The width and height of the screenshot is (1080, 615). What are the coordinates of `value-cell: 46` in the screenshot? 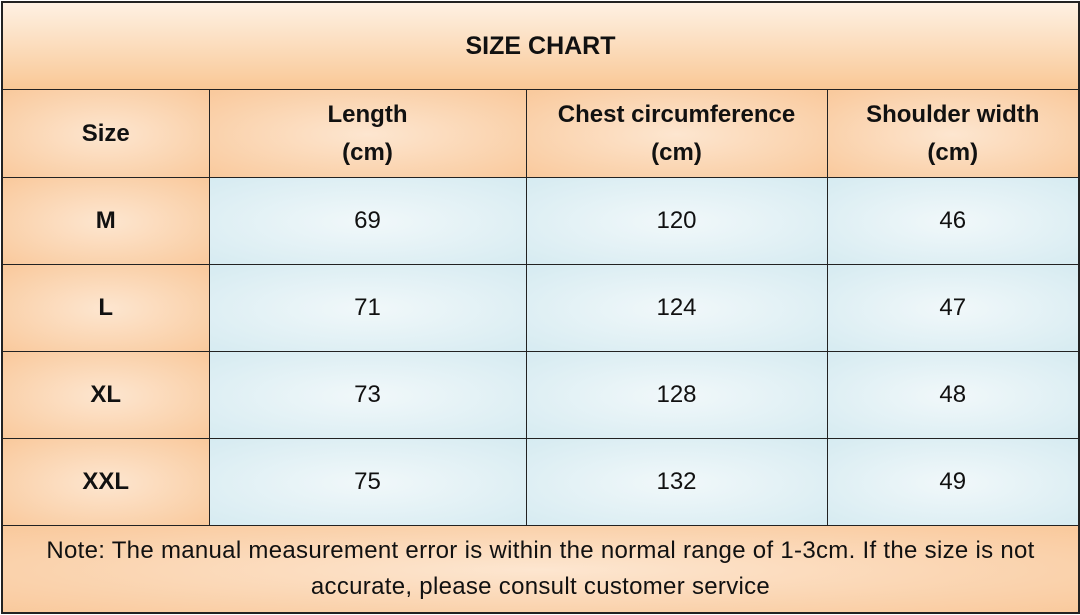 It's located at (953, 221).